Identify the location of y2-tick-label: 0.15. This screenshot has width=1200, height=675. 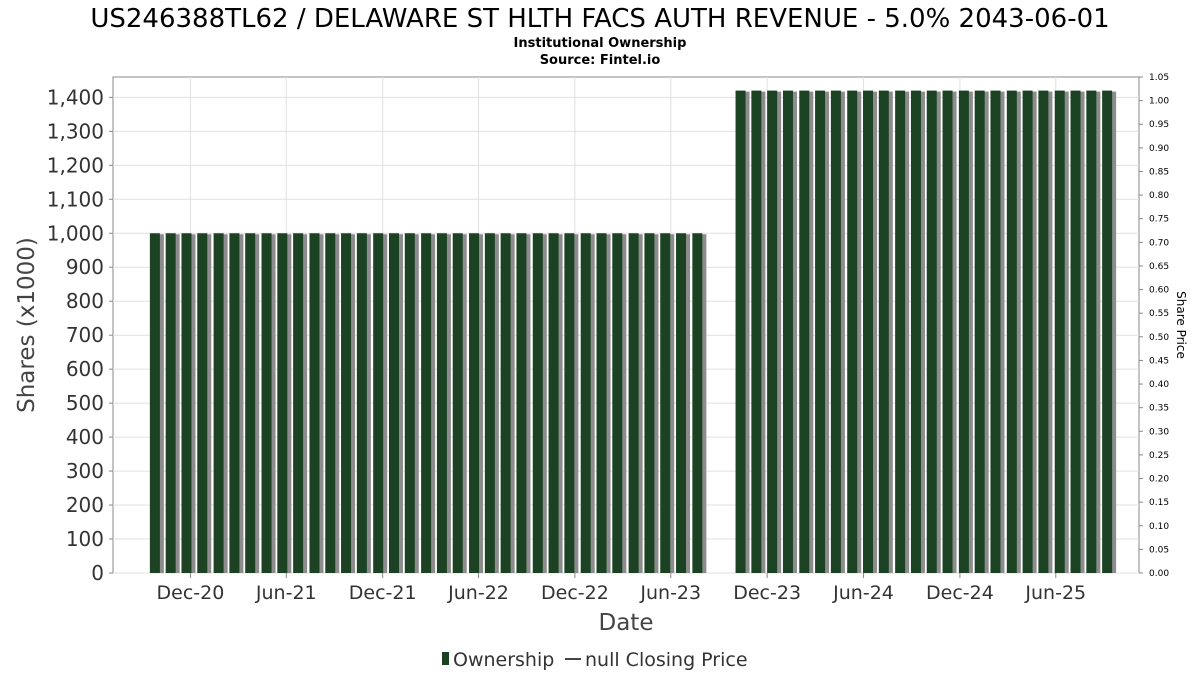
(1159, 503).